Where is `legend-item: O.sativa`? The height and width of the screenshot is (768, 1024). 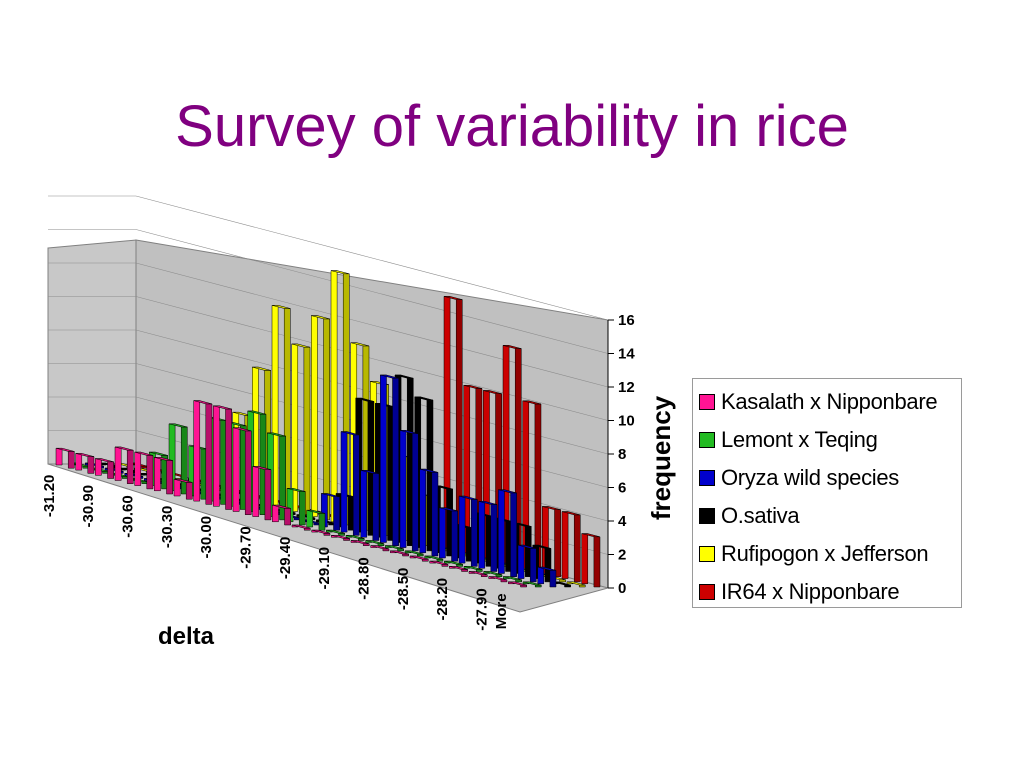 legend-item: O.sativa is located at coordinates (827, 516).